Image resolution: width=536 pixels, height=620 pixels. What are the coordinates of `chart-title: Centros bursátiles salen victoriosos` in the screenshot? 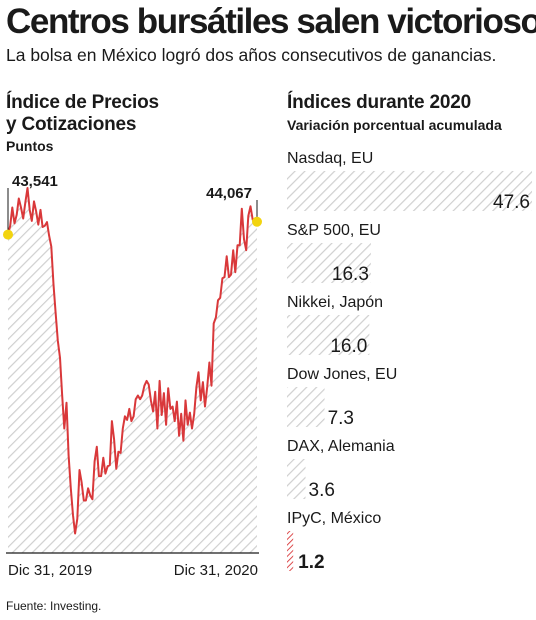 It's located at (271, 21).